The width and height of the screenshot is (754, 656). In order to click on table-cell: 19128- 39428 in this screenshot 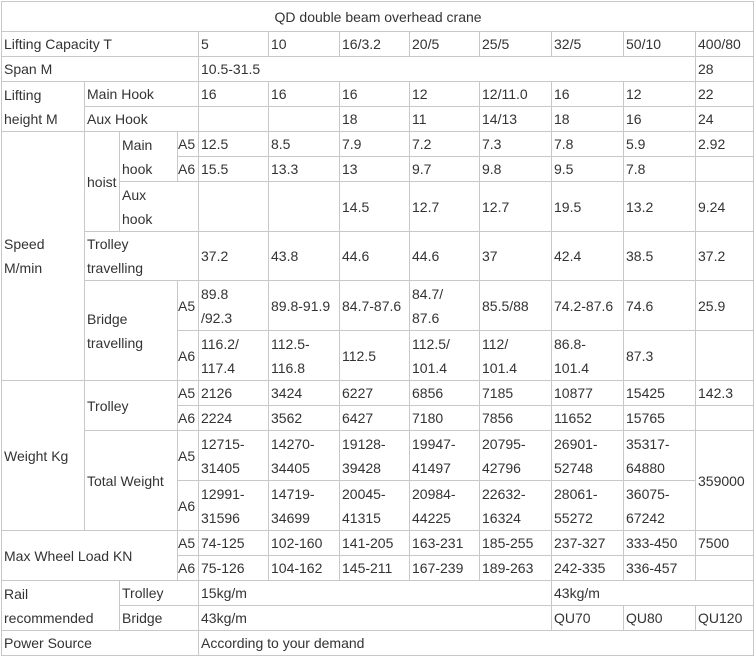, I will do `click(374, 455)`.